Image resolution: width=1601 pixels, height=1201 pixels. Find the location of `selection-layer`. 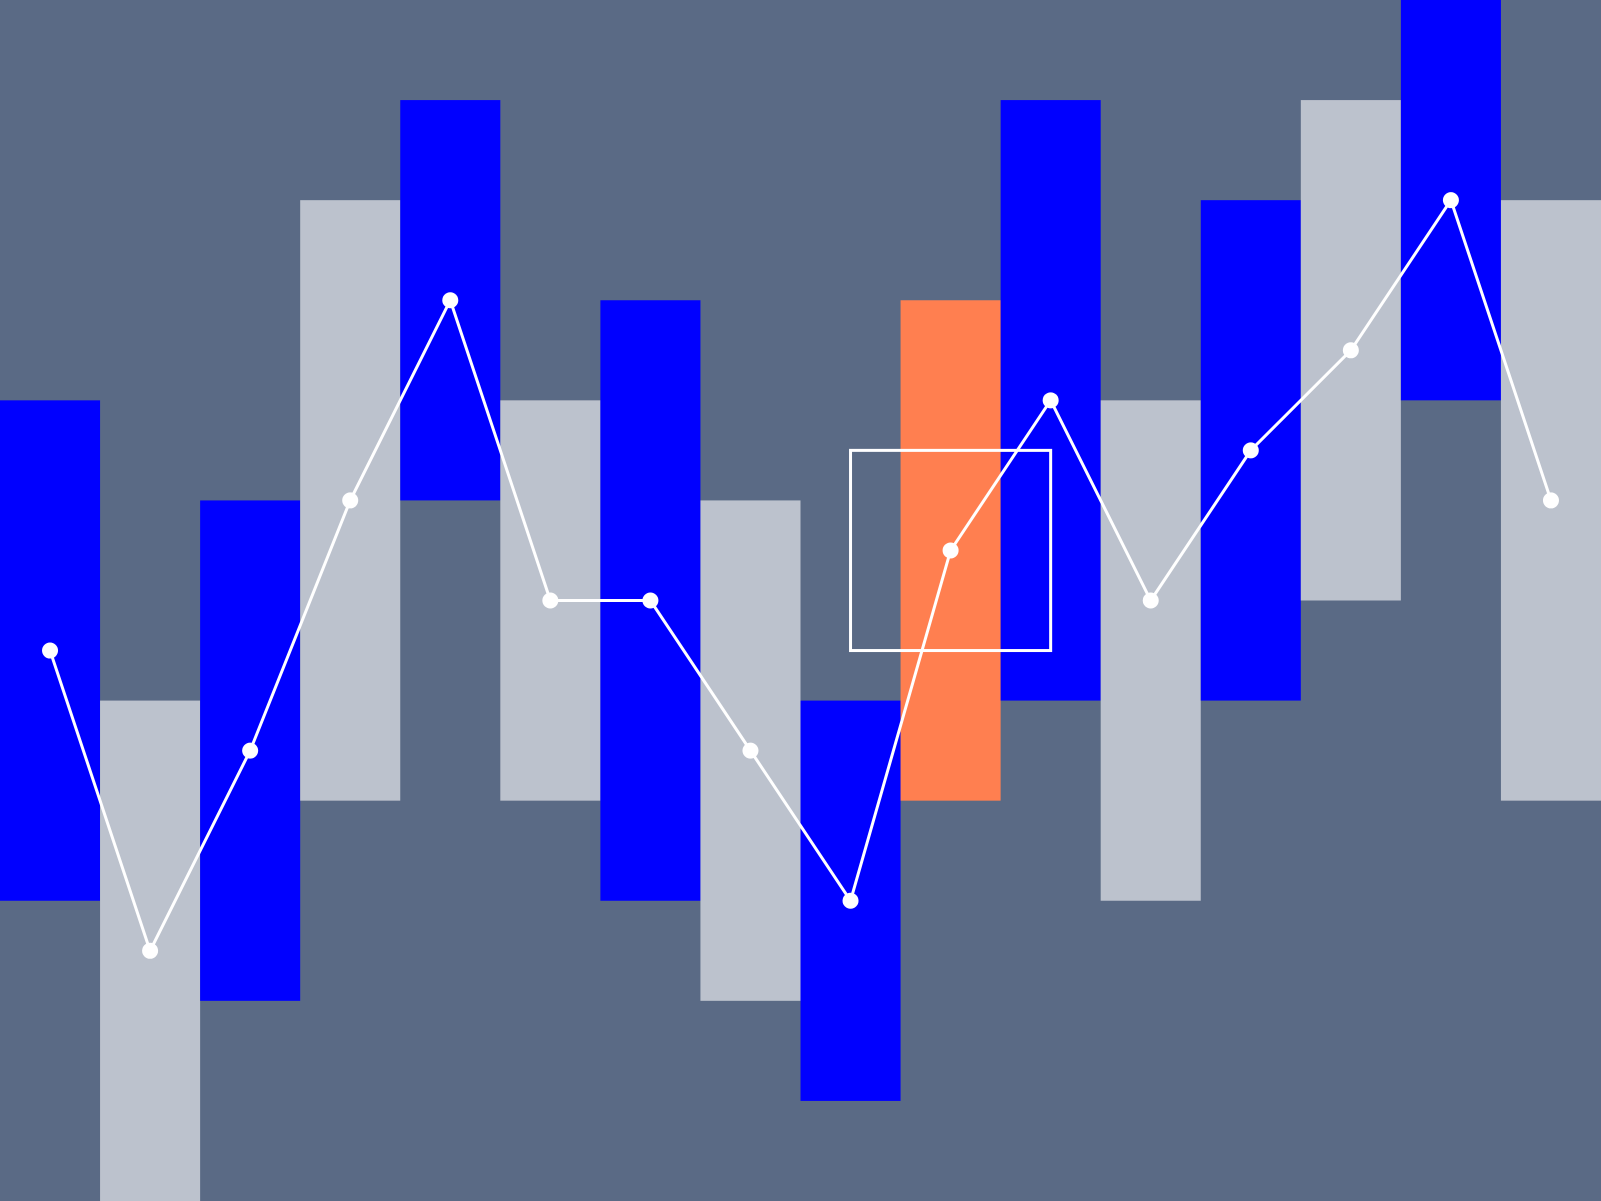

selection-layer is located at coordinates (951, 550).